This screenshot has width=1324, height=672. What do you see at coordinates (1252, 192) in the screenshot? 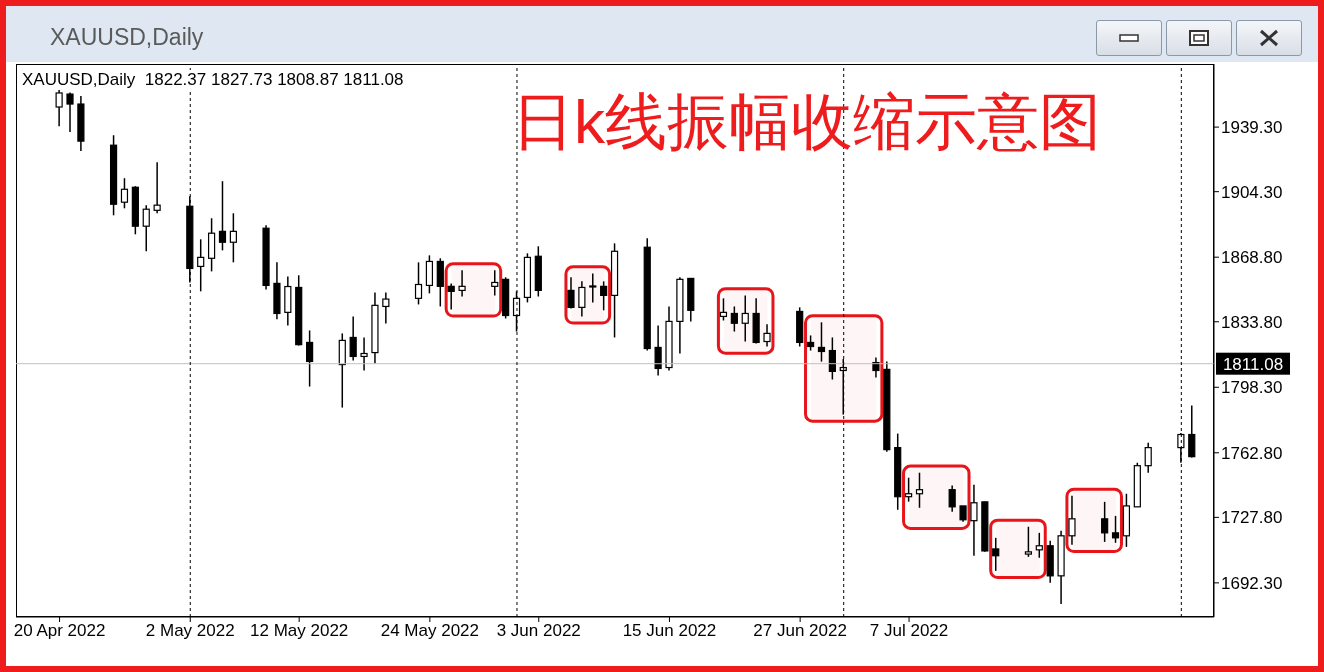
I see `y-tick-label: 1904.30` at bounding box center [1252, 192].